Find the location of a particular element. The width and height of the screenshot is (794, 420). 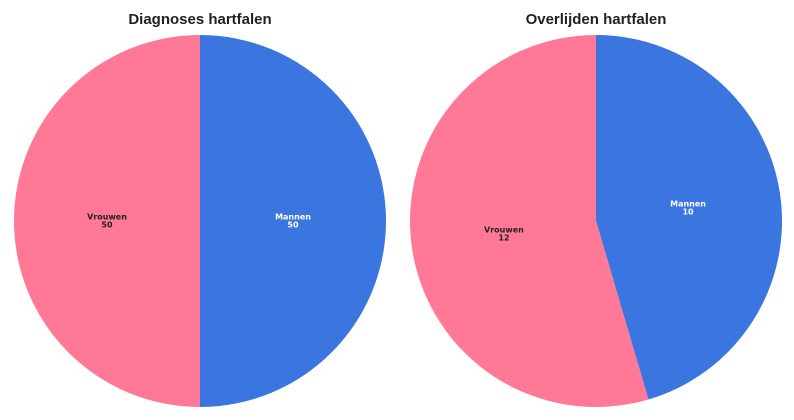

chart-title: Overlijden hartfalen is located at coordinates (596, 19).